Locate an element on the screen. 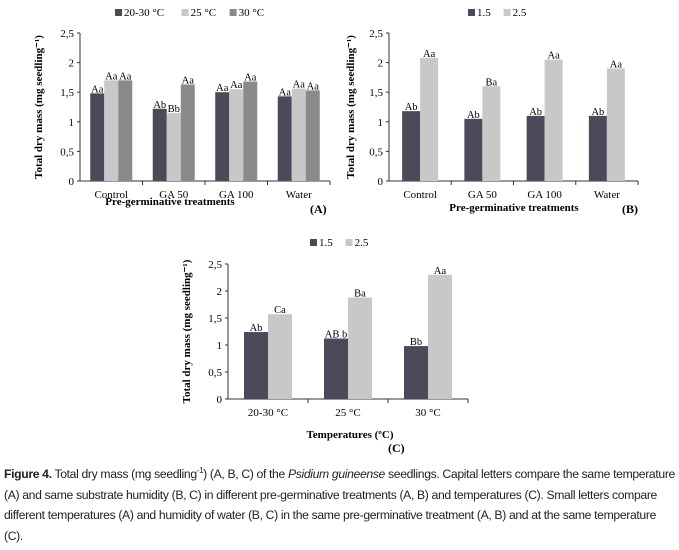  x-tick-label: 25 °C is located at coordinates (348, 413).